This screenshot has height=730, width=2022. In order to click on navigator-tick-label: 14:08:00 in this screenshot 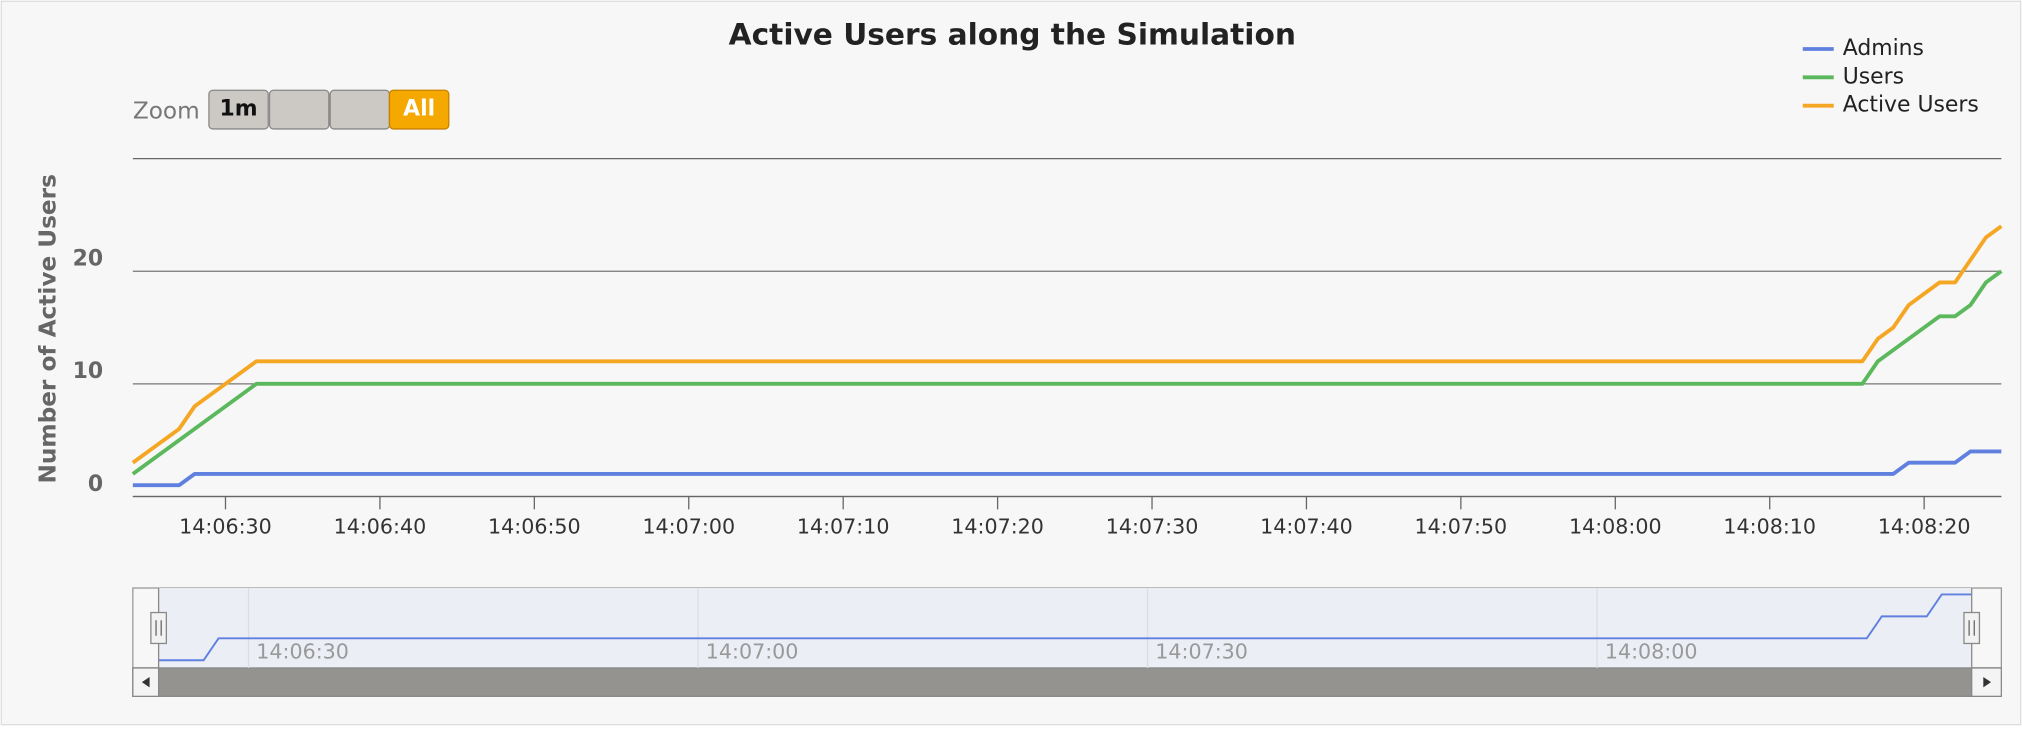, I will do `click(1651, 651)`.